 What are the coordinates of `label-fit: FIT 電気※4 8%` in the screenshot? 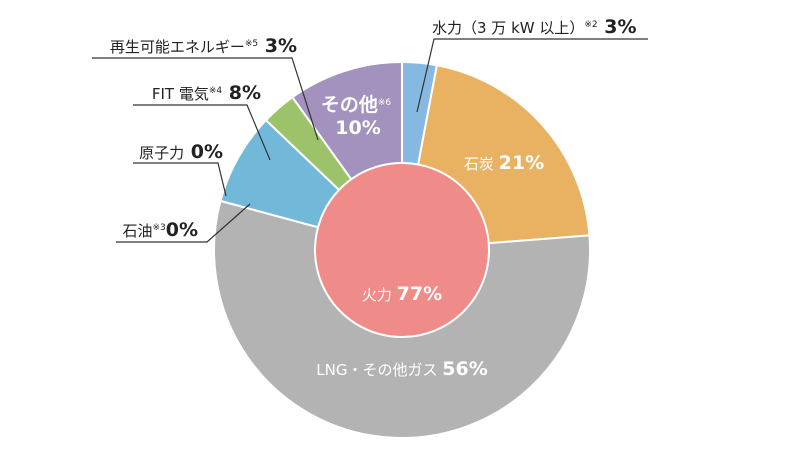 It's located at (206, 93).